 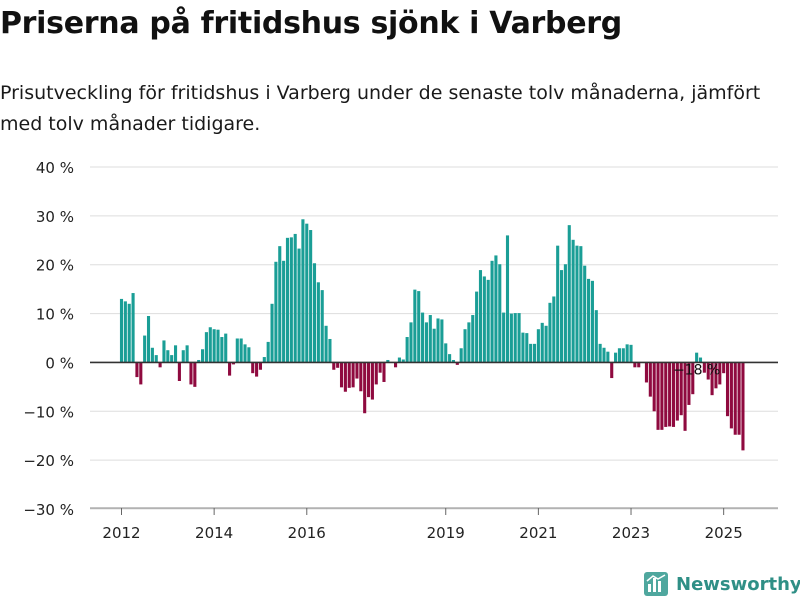 What do you see at coordinates (738, 584) in the screenshot?
I see `brand-name: Newsworthy` at bounding box center [738, 584].